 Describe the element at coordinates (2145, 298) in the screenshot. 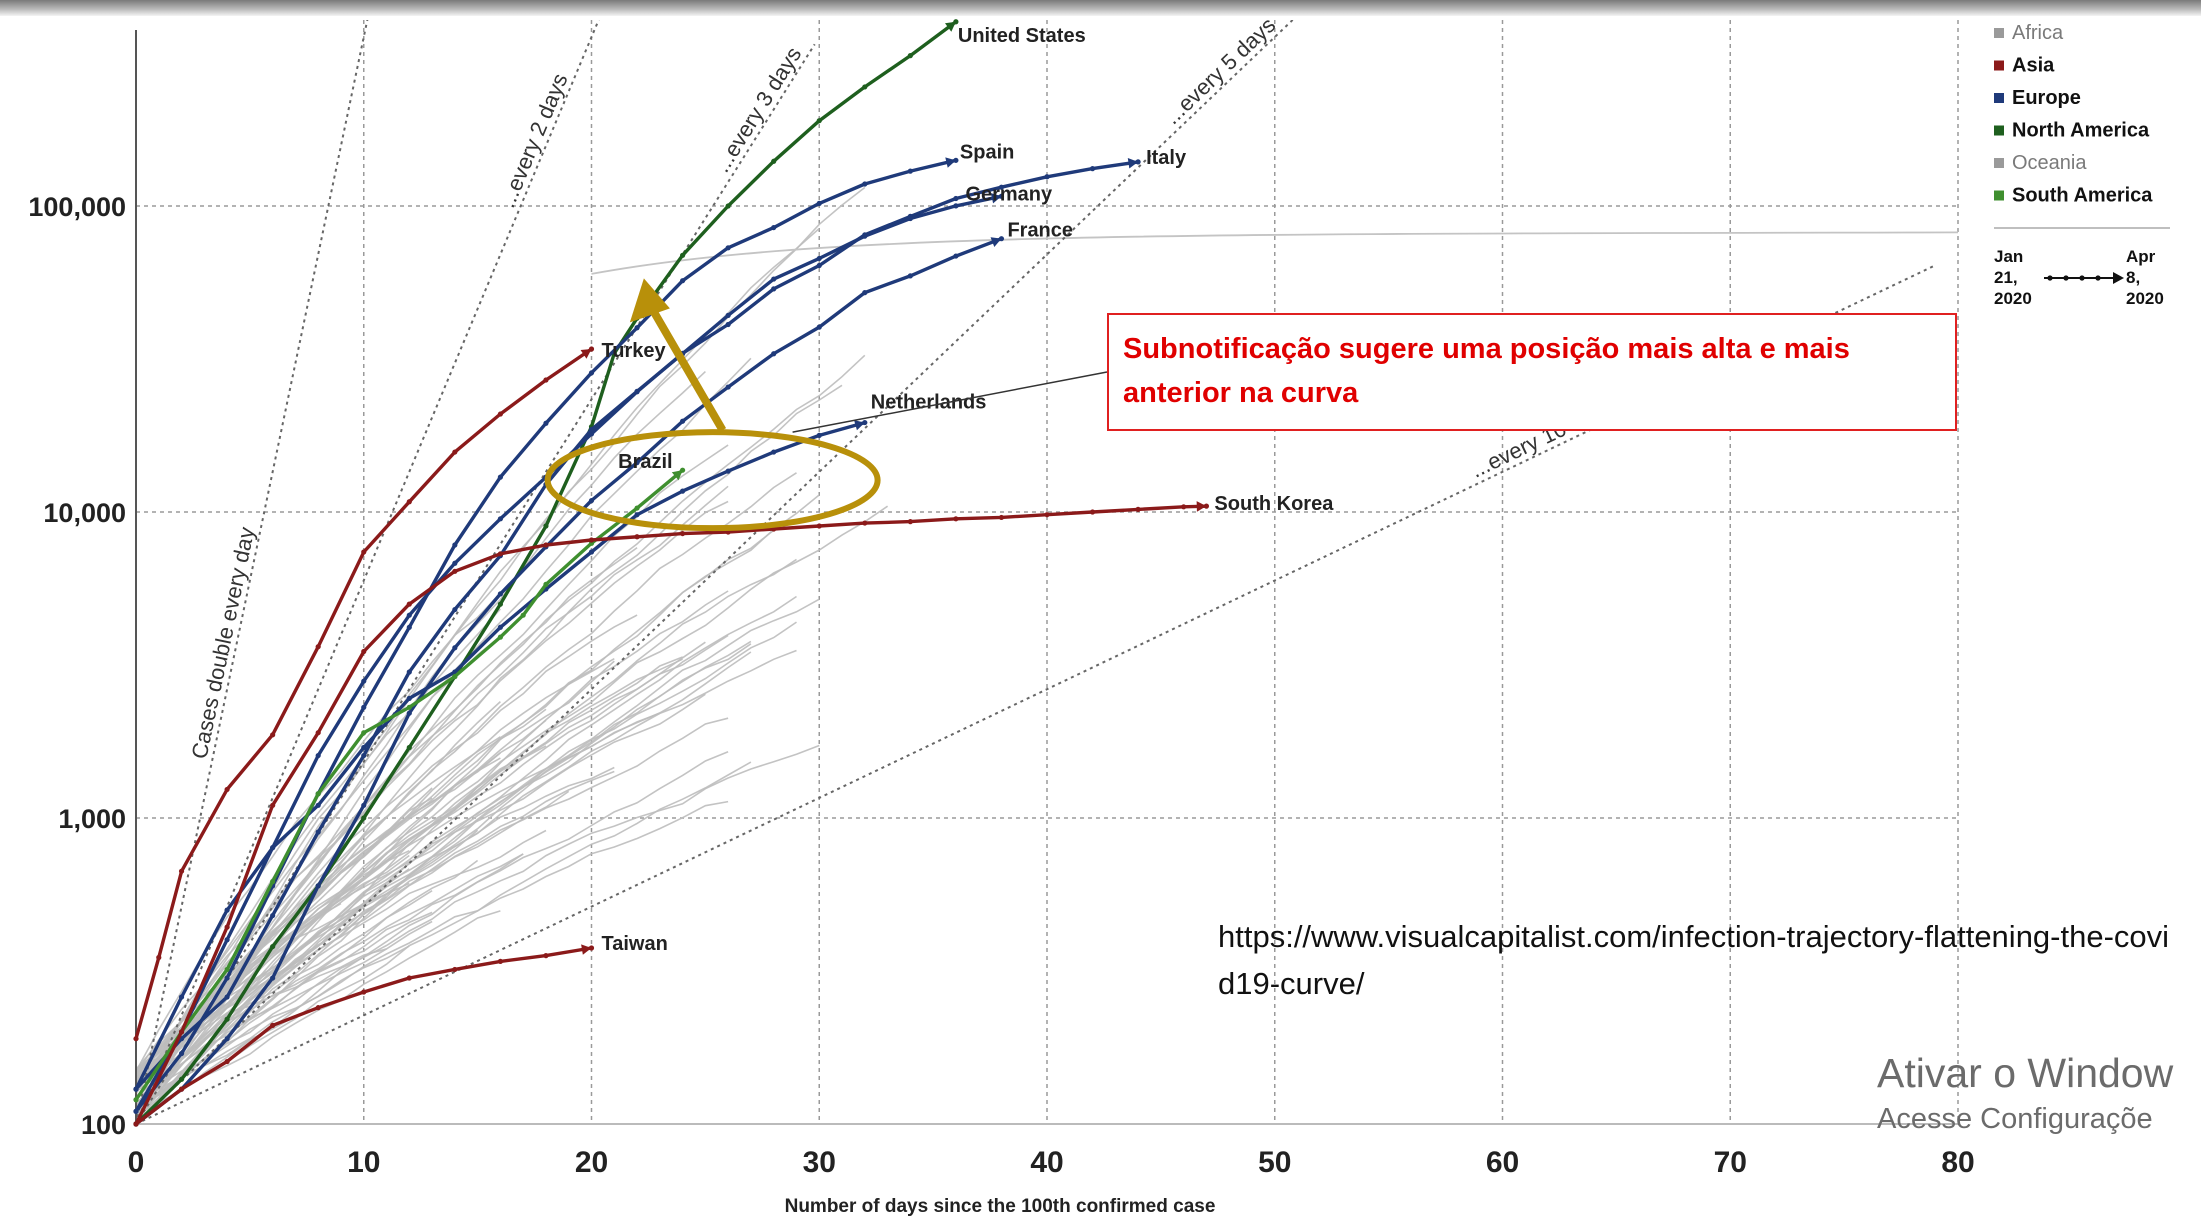

I see `legend-end-date-part-2: 2020` at that location.